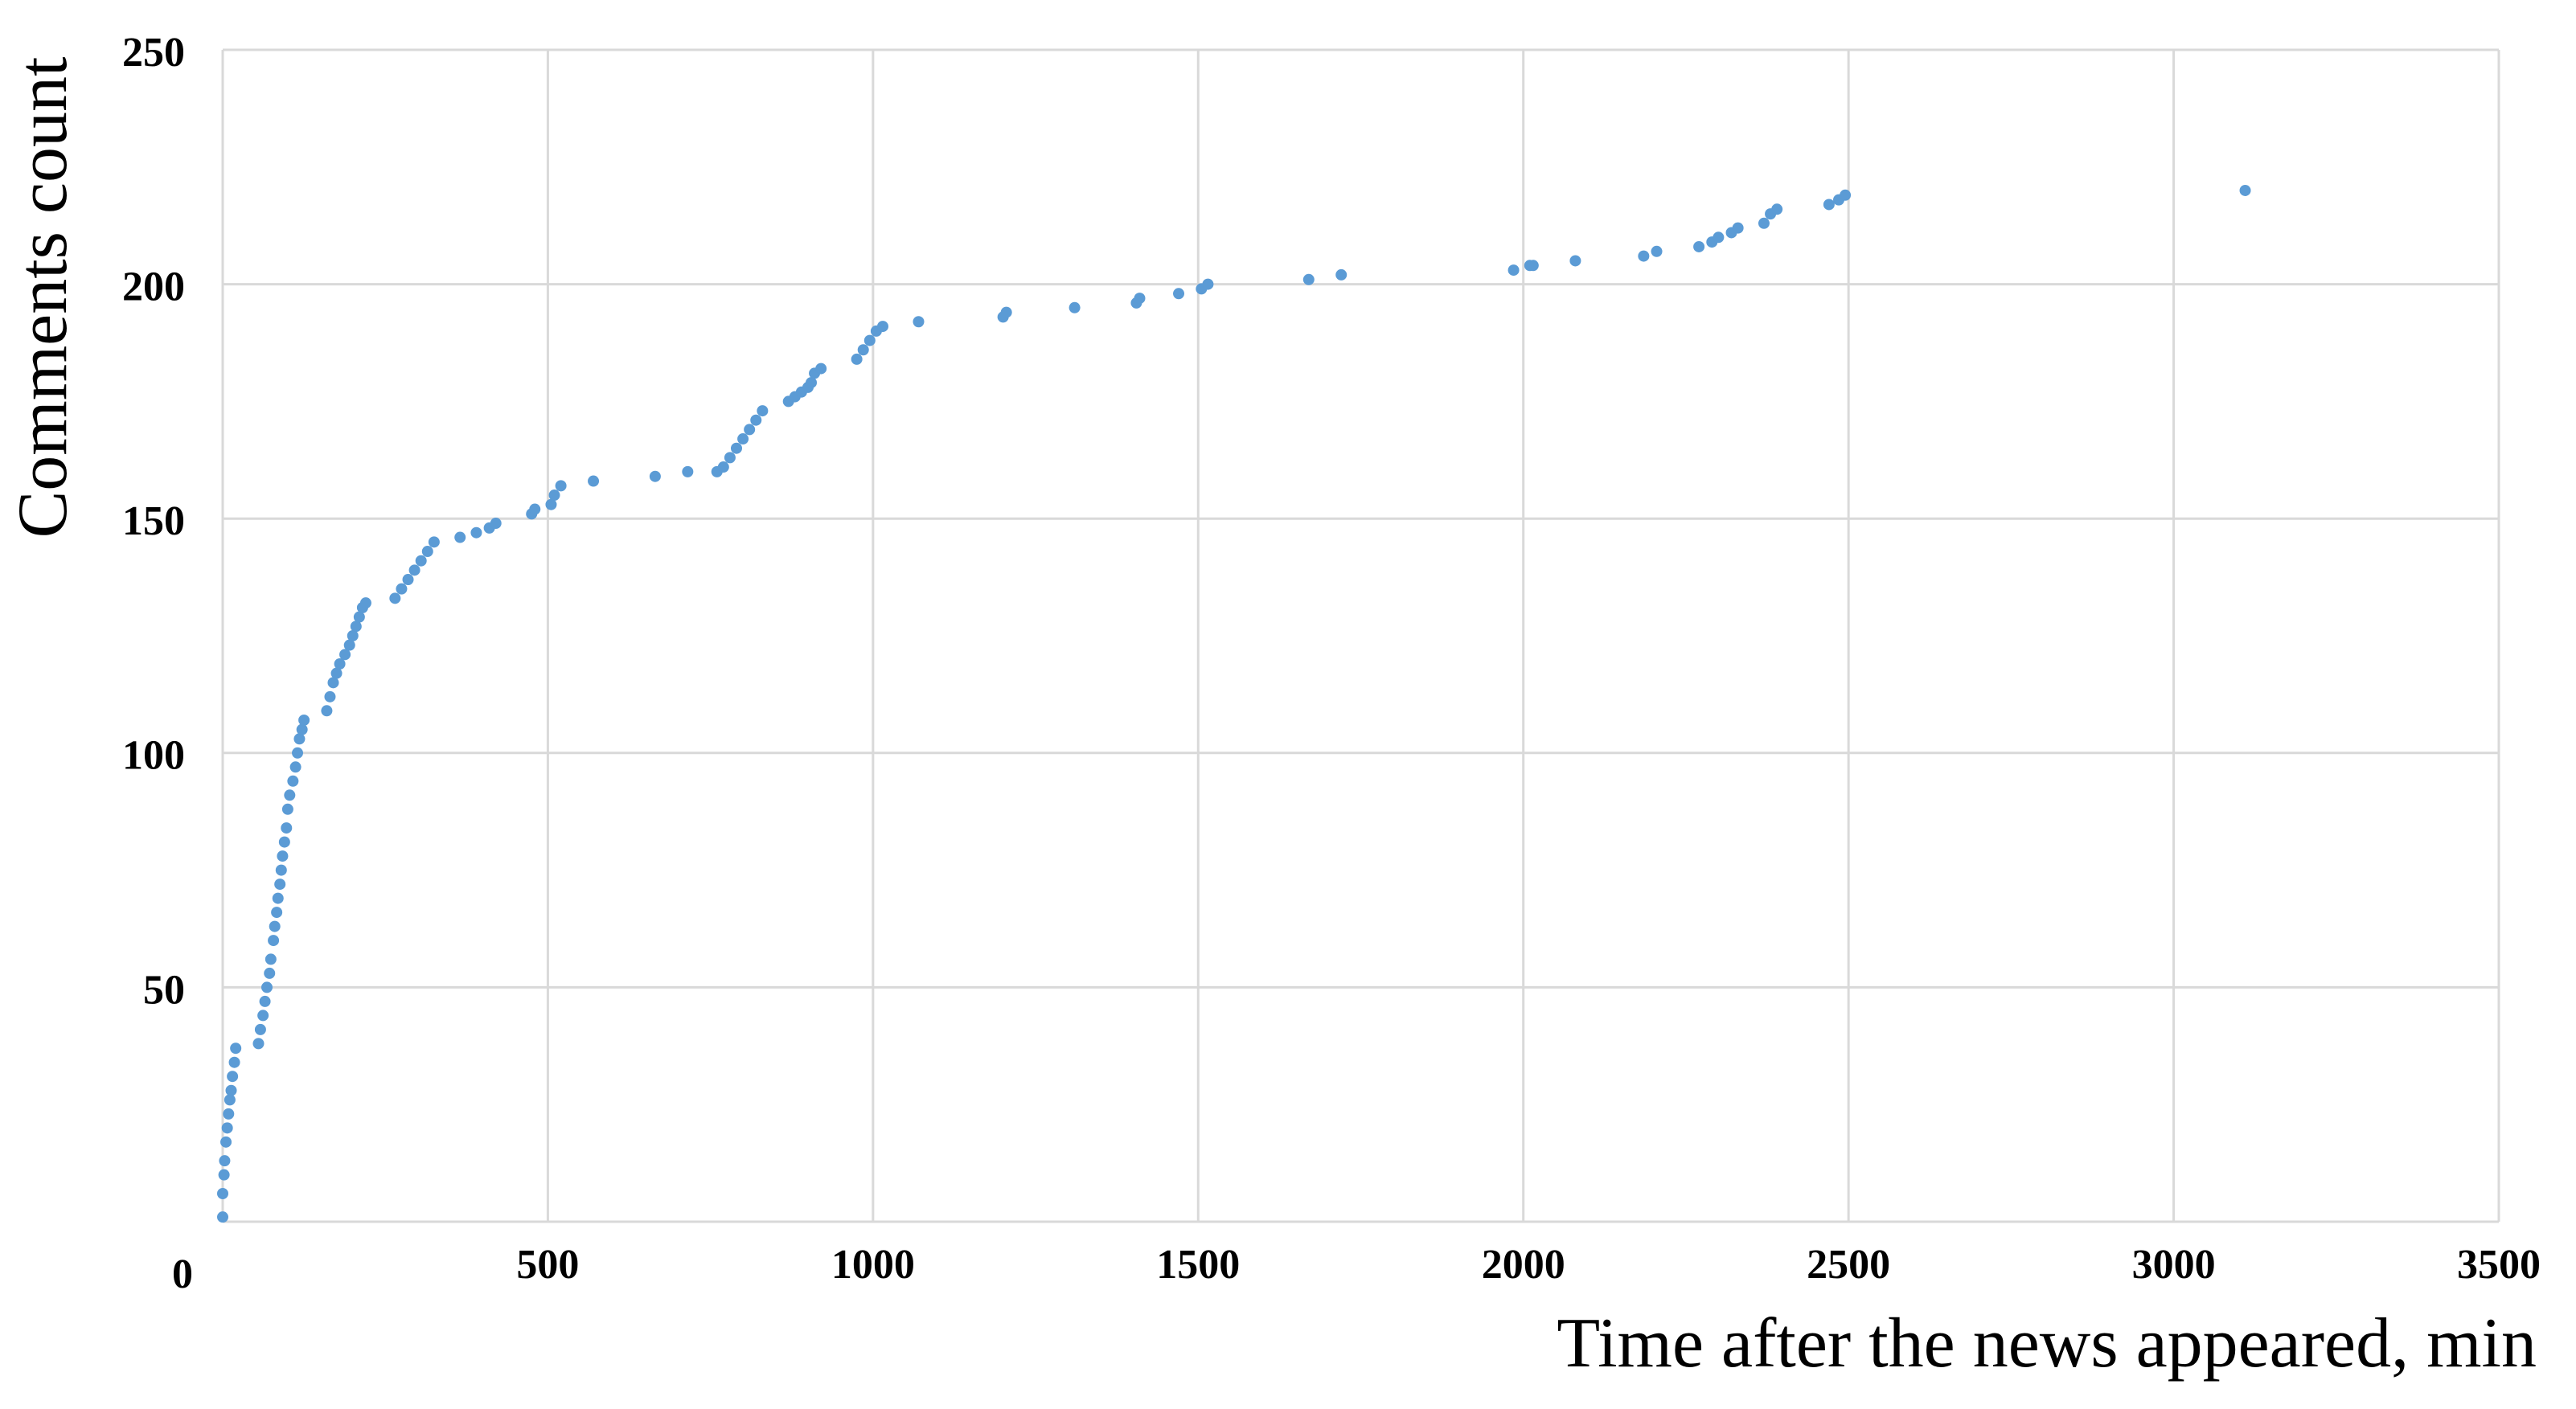 This screenshot has width=2576, height=1409. I want to click on y-tick-label: 100, so click(153, 756).